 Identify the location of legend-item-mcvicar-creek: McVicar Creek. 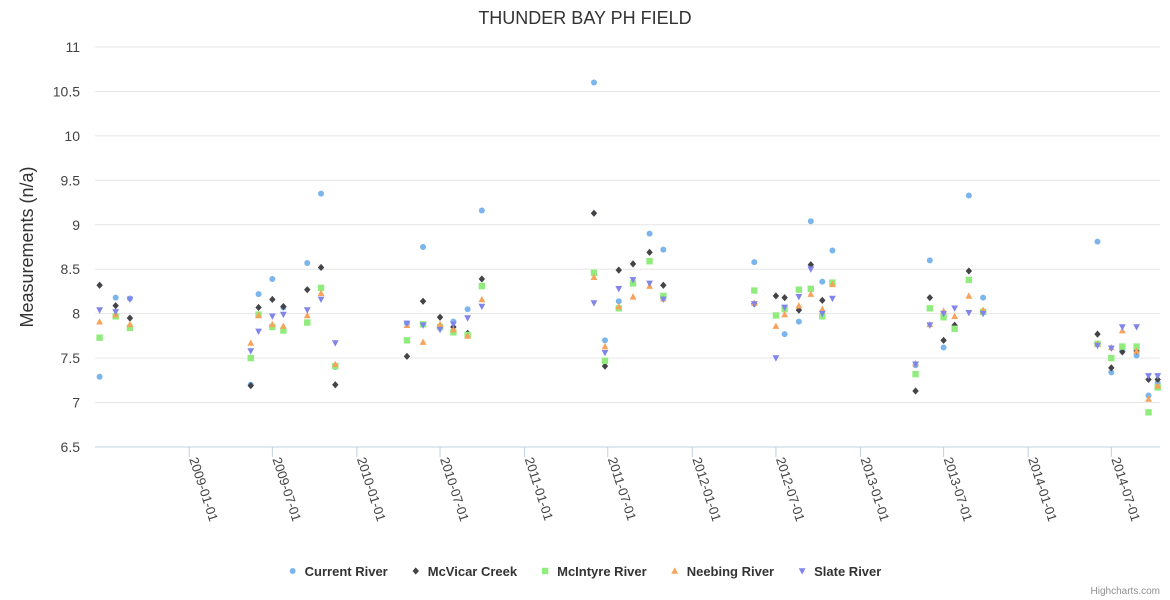
(465, 571).